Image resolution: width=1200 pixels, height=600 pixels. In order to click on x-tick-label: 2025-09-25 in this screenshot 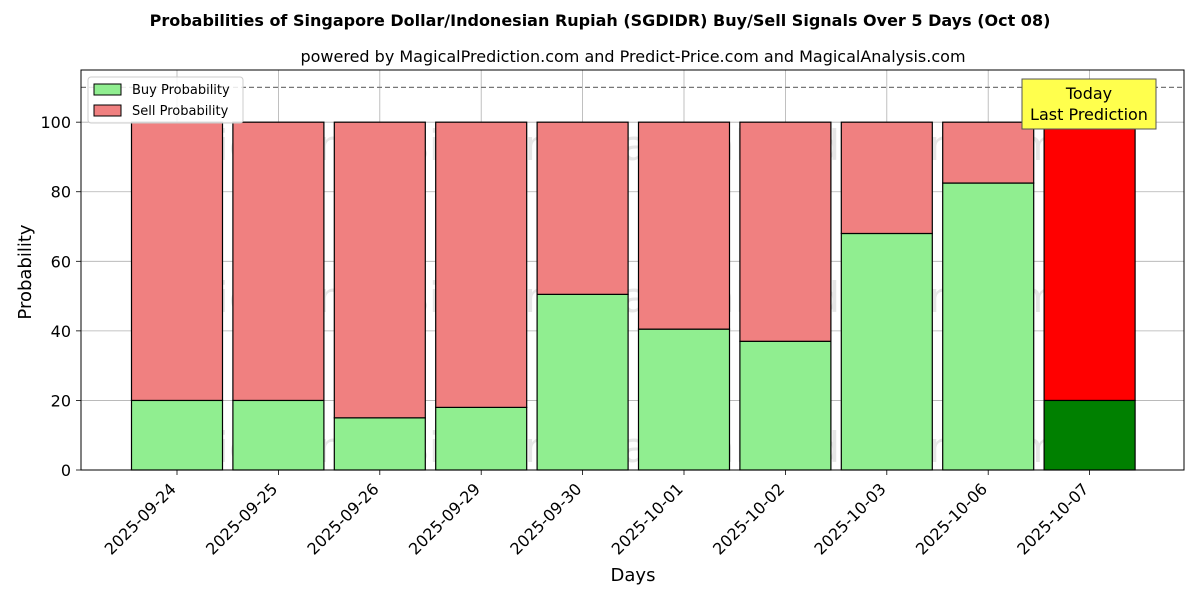, I will do `click(241, 518)`.